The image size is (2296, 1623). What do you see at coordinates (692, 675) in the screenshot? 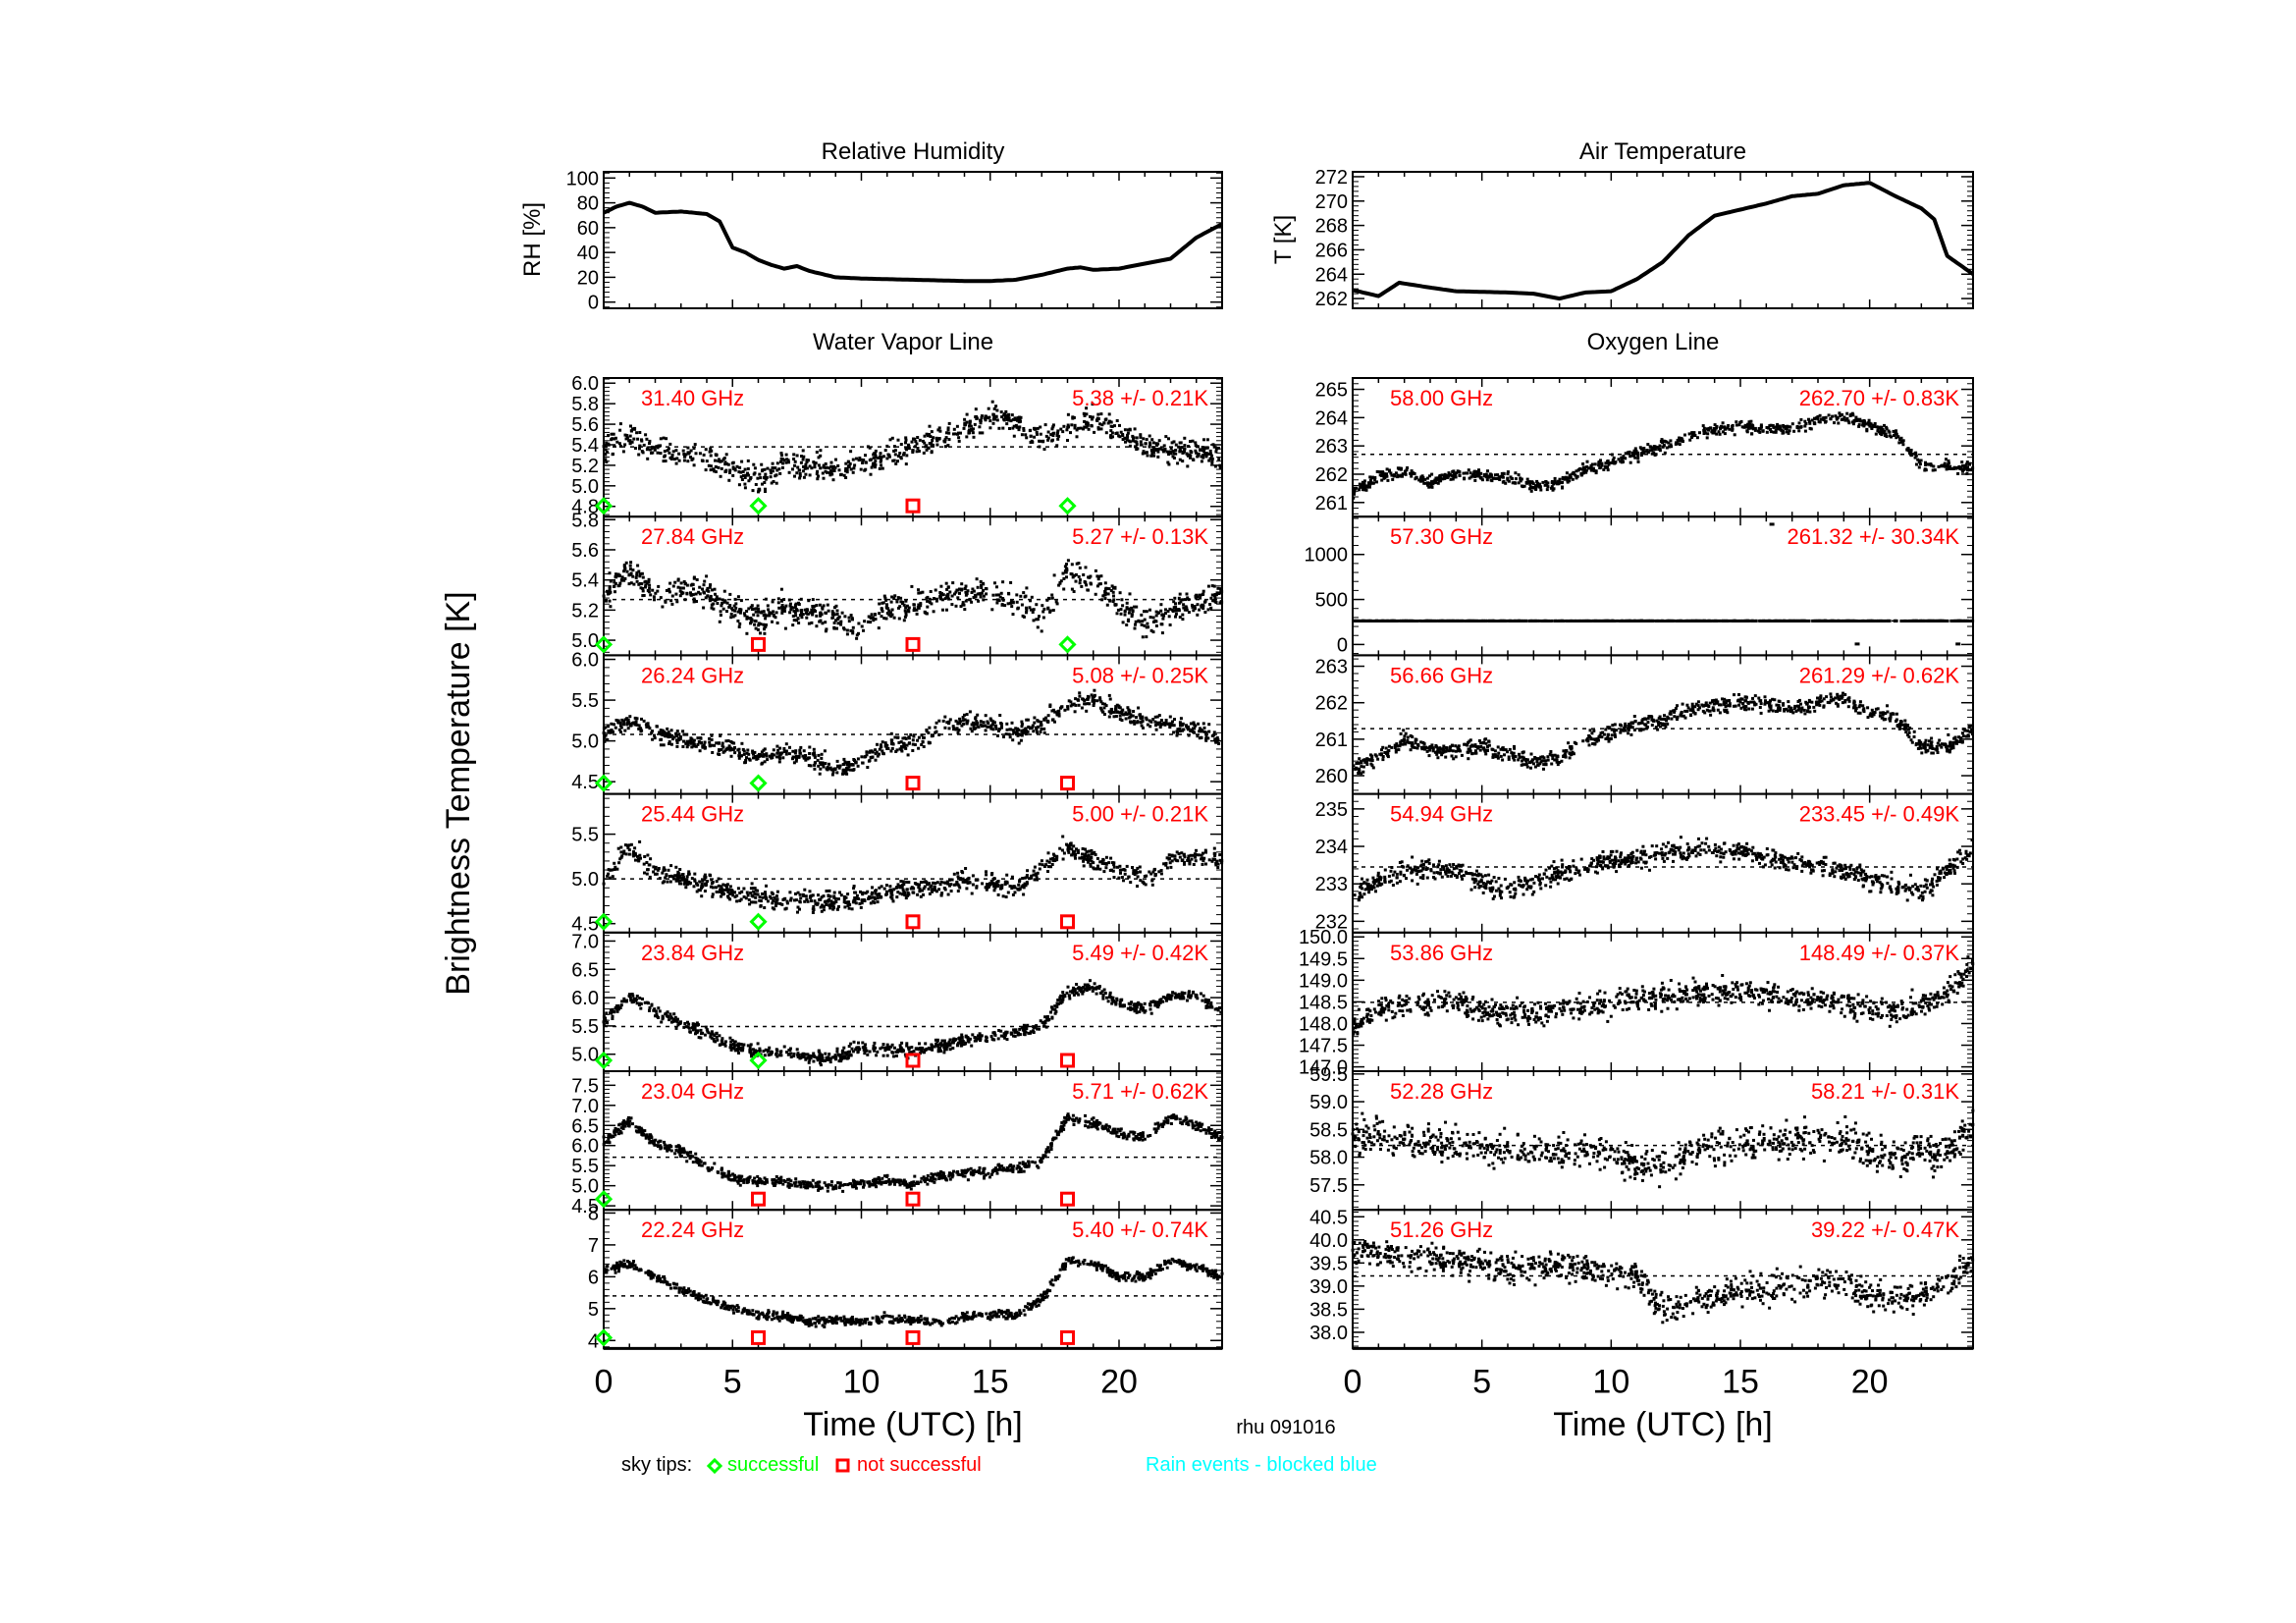
I see `wv-panel-2-frequency: 26.24 GHz` at bounding box center [692, 675].